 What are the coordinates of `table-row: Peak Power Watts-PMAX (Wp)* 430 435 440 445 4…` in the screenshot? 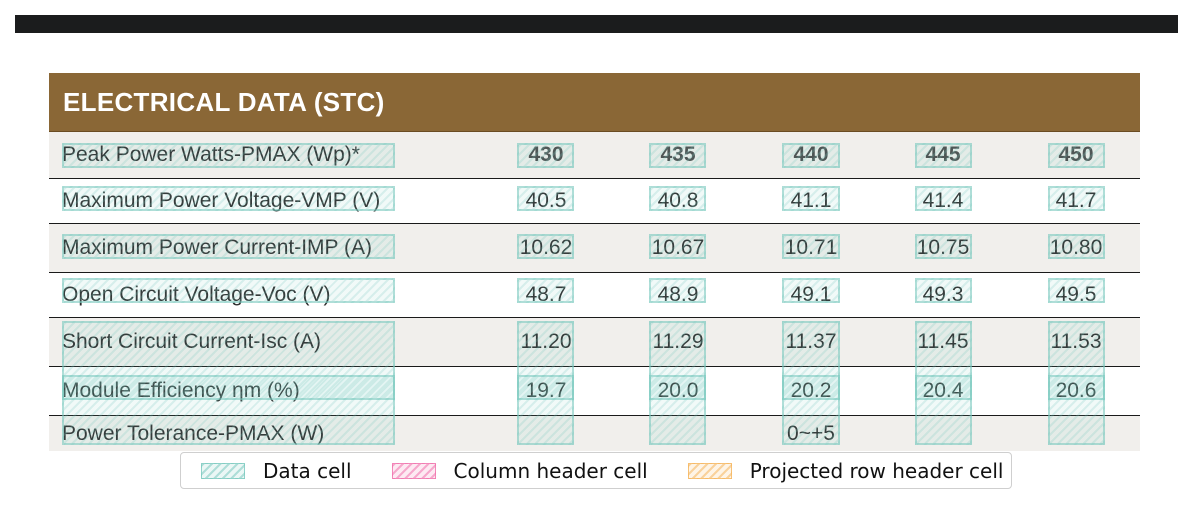 It's located at (594, 155).